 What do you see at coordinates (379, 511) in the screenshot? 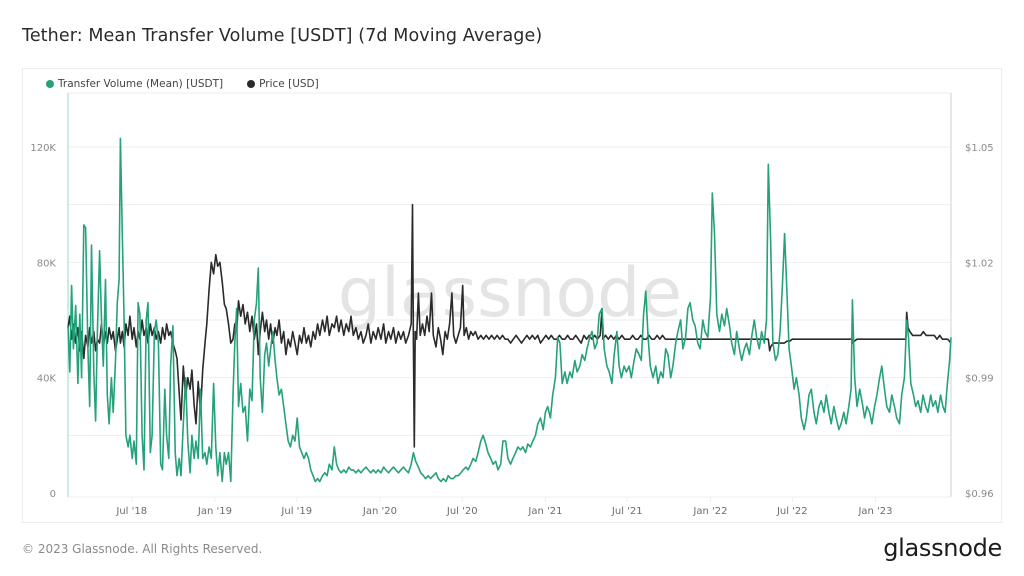
I see `x-tick-label: Jan '20` at bounding box center [379, 511].